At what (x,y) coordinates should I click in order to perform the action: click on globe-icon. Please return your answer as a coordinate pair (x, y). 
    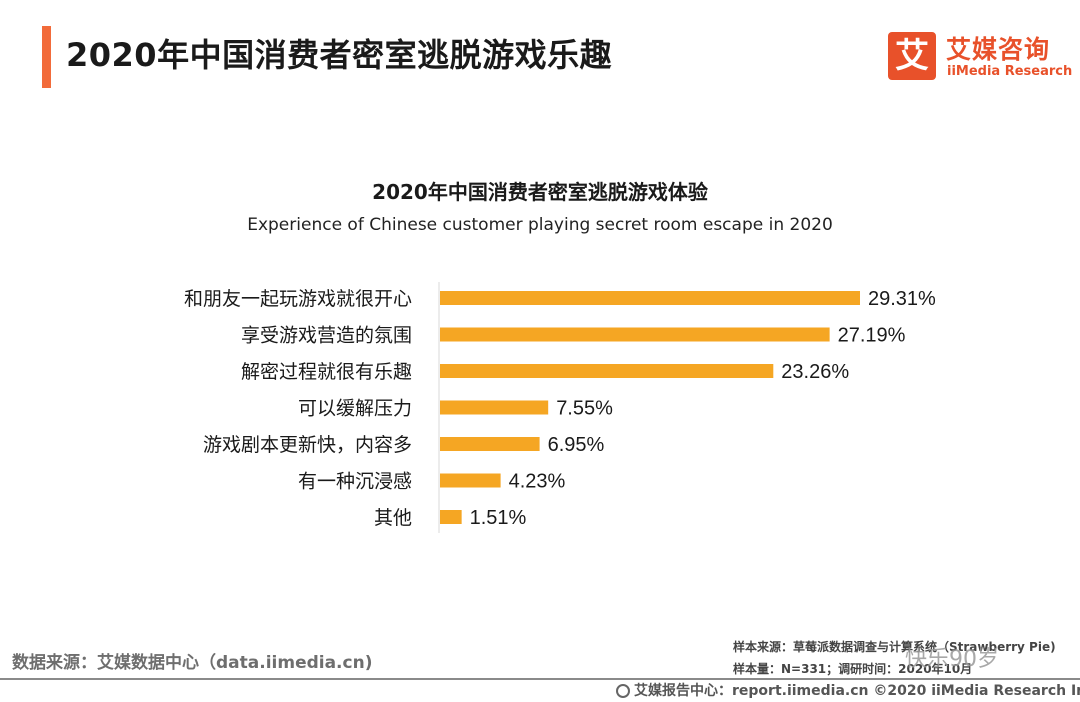
    Looking at the image, I should click on (623, 691).